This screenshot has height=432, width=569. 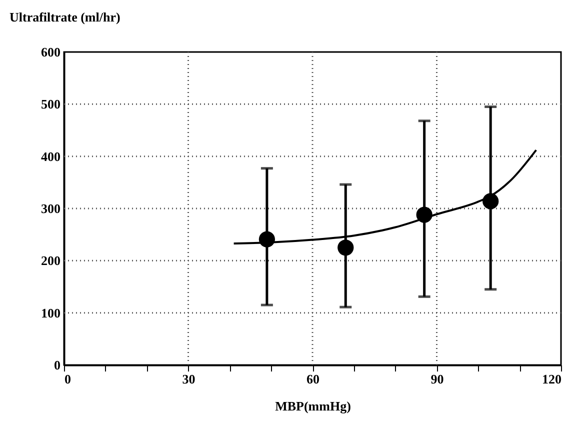 What do you see at coordinates (189, 379) in the screenshot?
I see `x-tick-label: 30` at bounding box center [189, 379].